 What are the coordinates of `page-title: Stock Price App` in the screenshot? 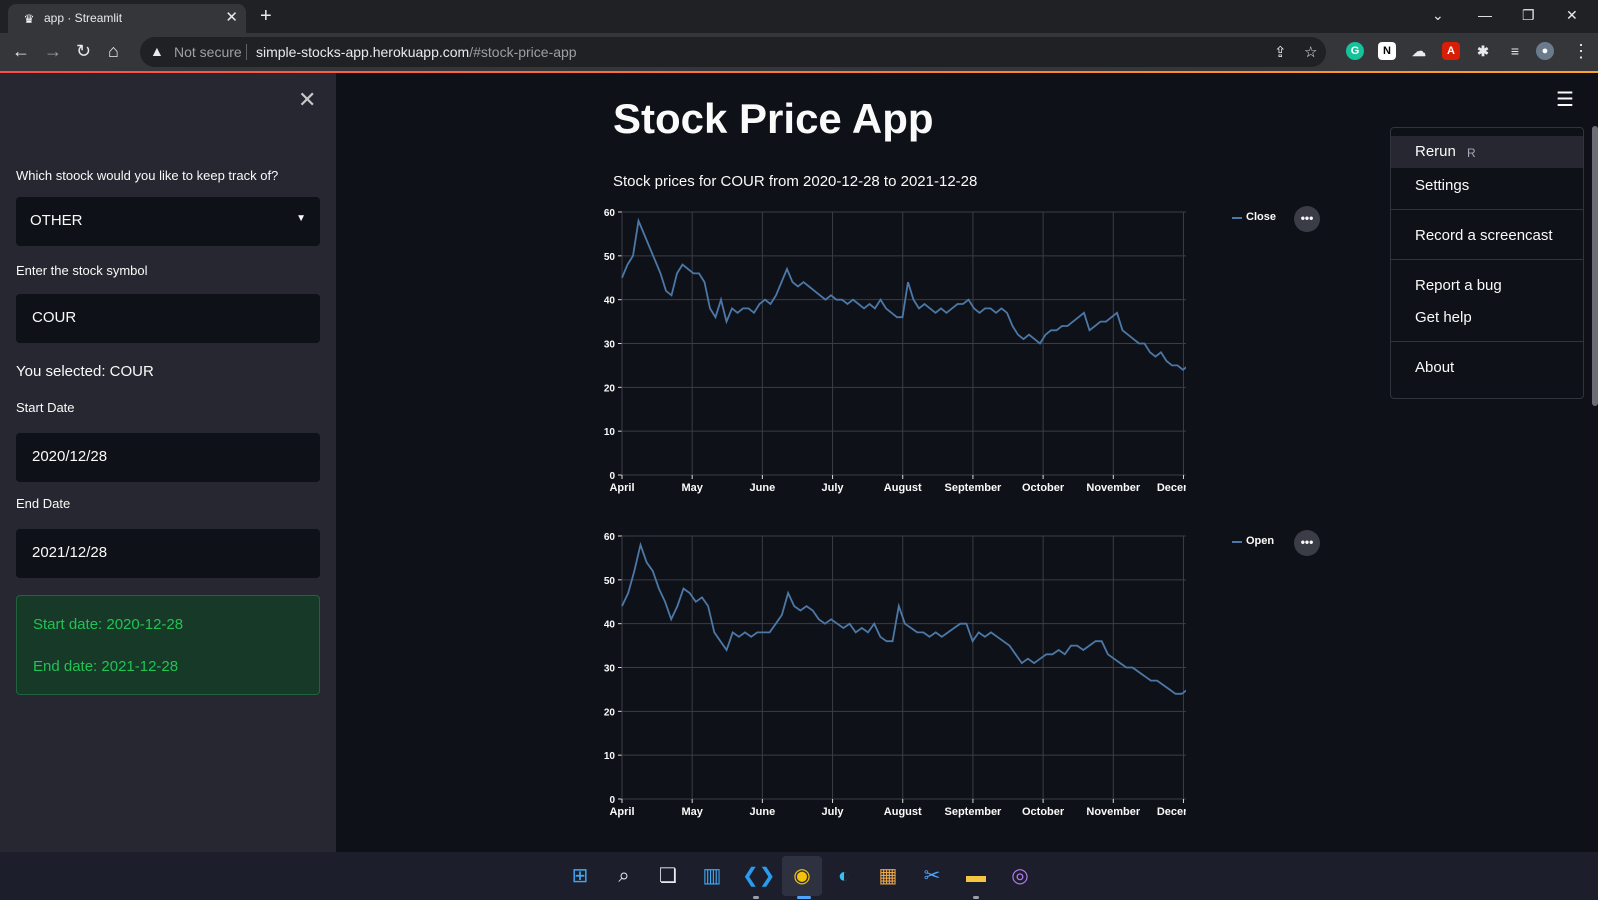 It's located at (773, 118).